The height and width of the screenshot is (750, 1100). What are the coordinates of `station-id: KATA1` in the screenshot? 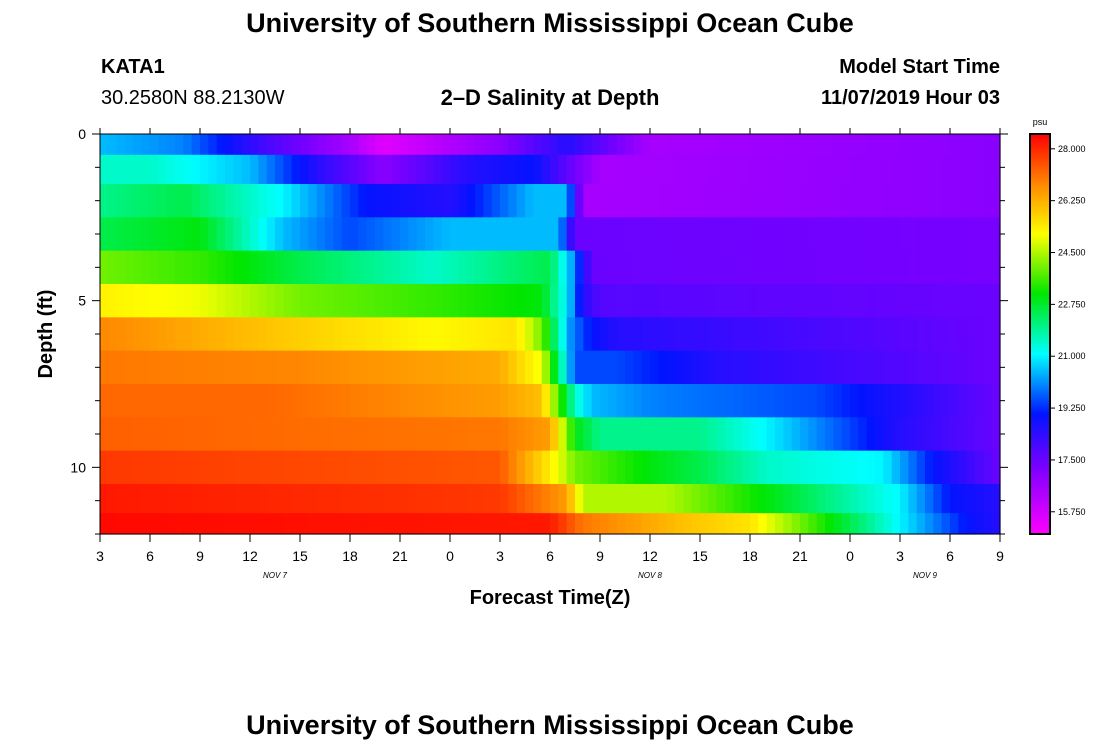 It's located at (133, 67).